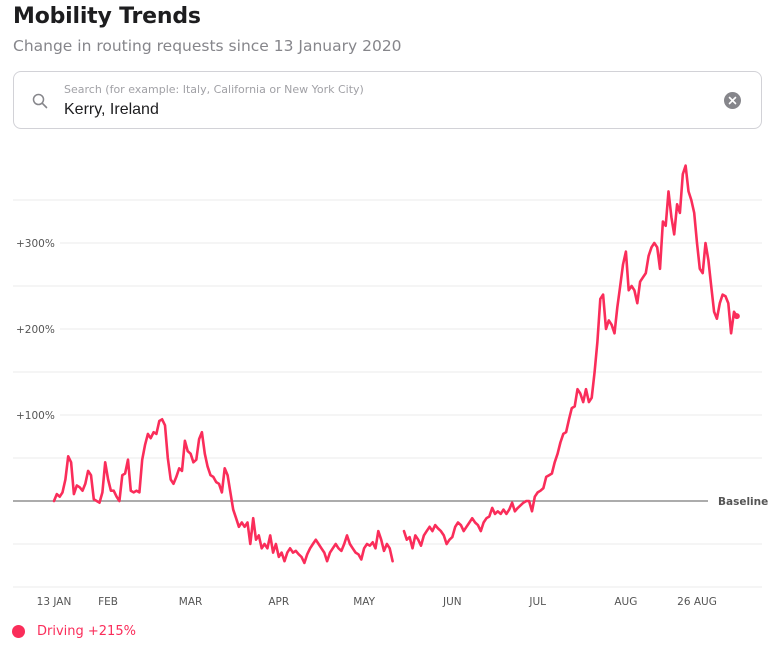  I want to click on search-icon, so click(40, 101).